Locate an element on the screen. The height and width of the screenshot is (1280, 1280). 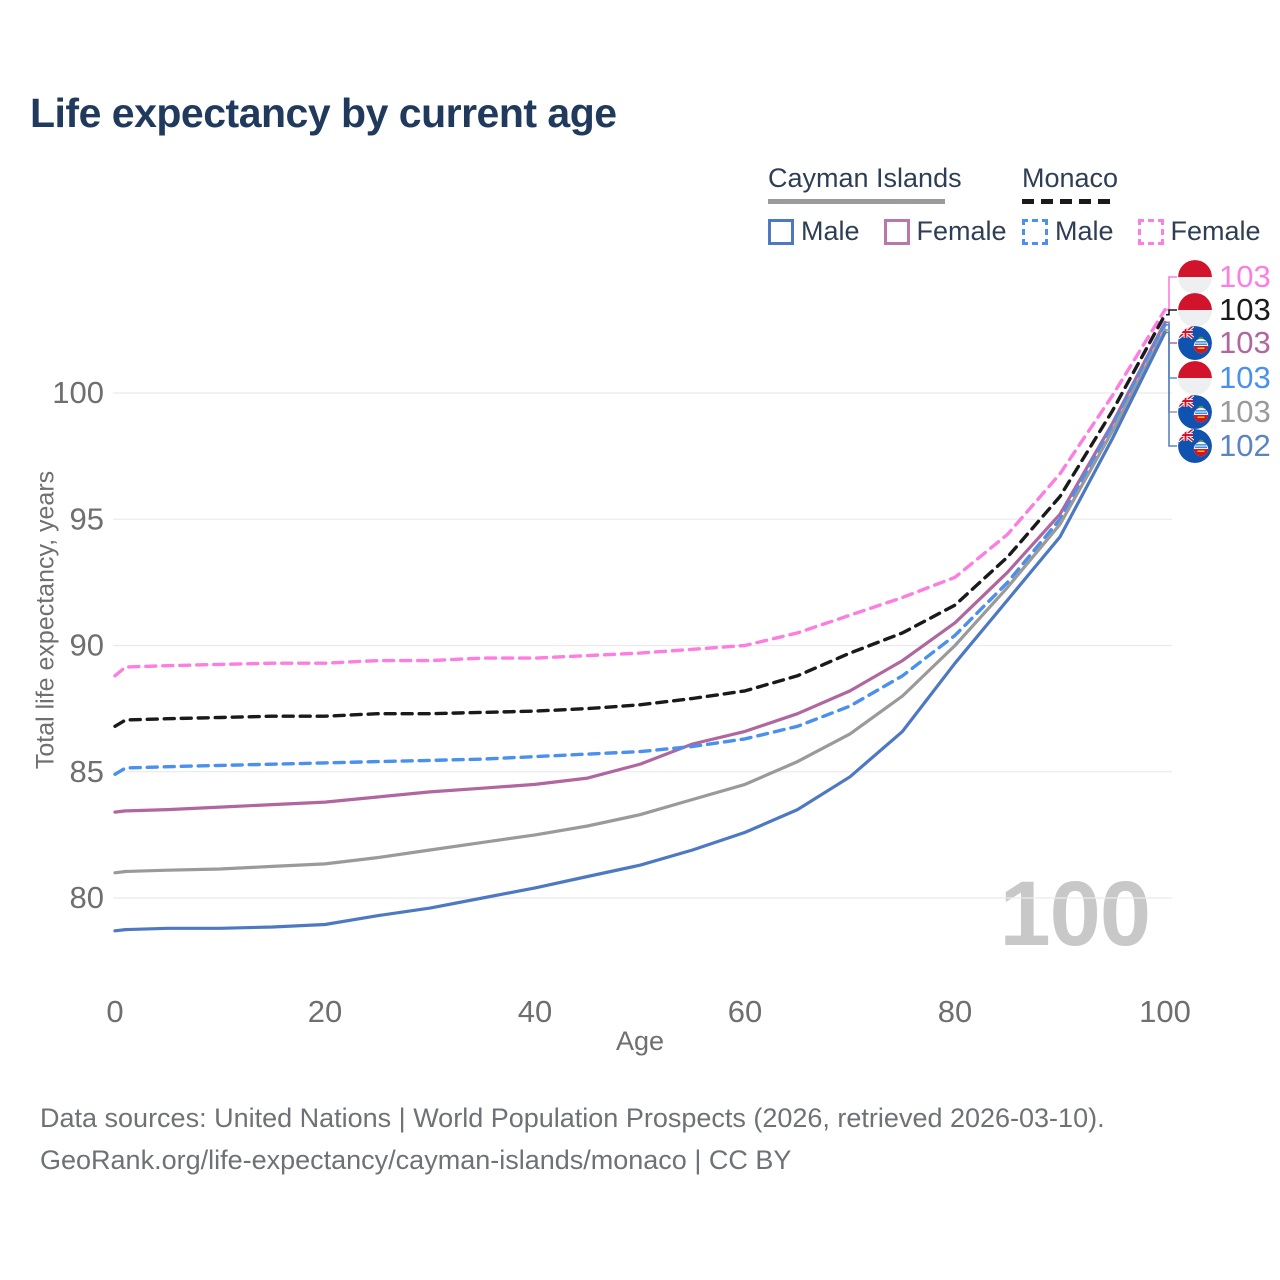
end-label-leader-cayman-male is located at coordinates (1171, 389).